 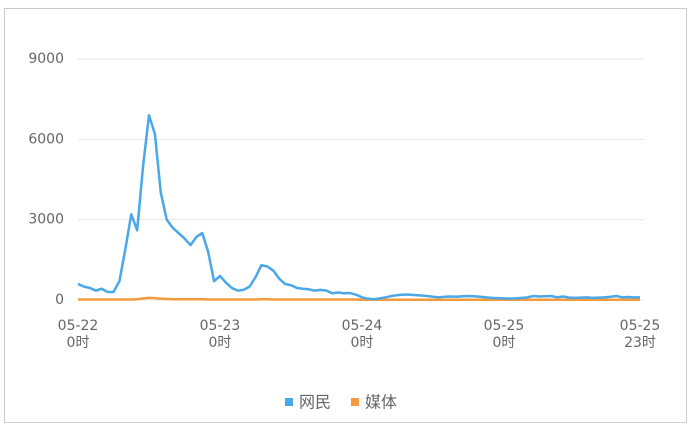 What do you see at coordinates (359, 298) in the screenshot?
I see `series-line` at bounding box center [359, 298].